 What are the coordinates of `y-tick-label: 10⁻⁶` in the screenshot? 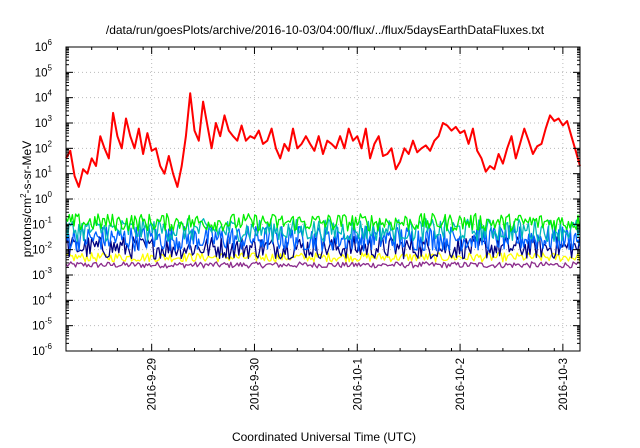 It's located at (42, 350).